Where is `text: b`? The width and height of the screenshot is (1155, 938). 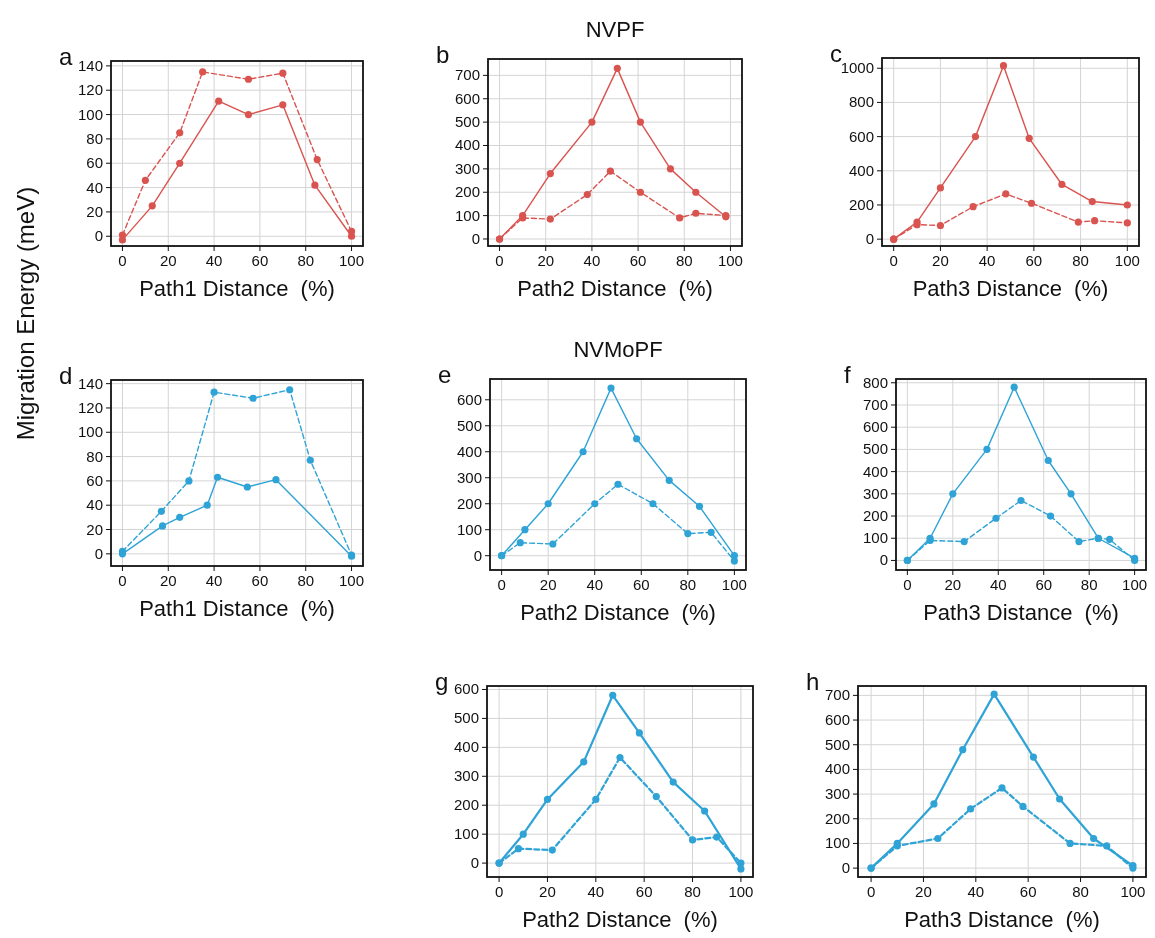 text: b is located at coordinates (443, 54).